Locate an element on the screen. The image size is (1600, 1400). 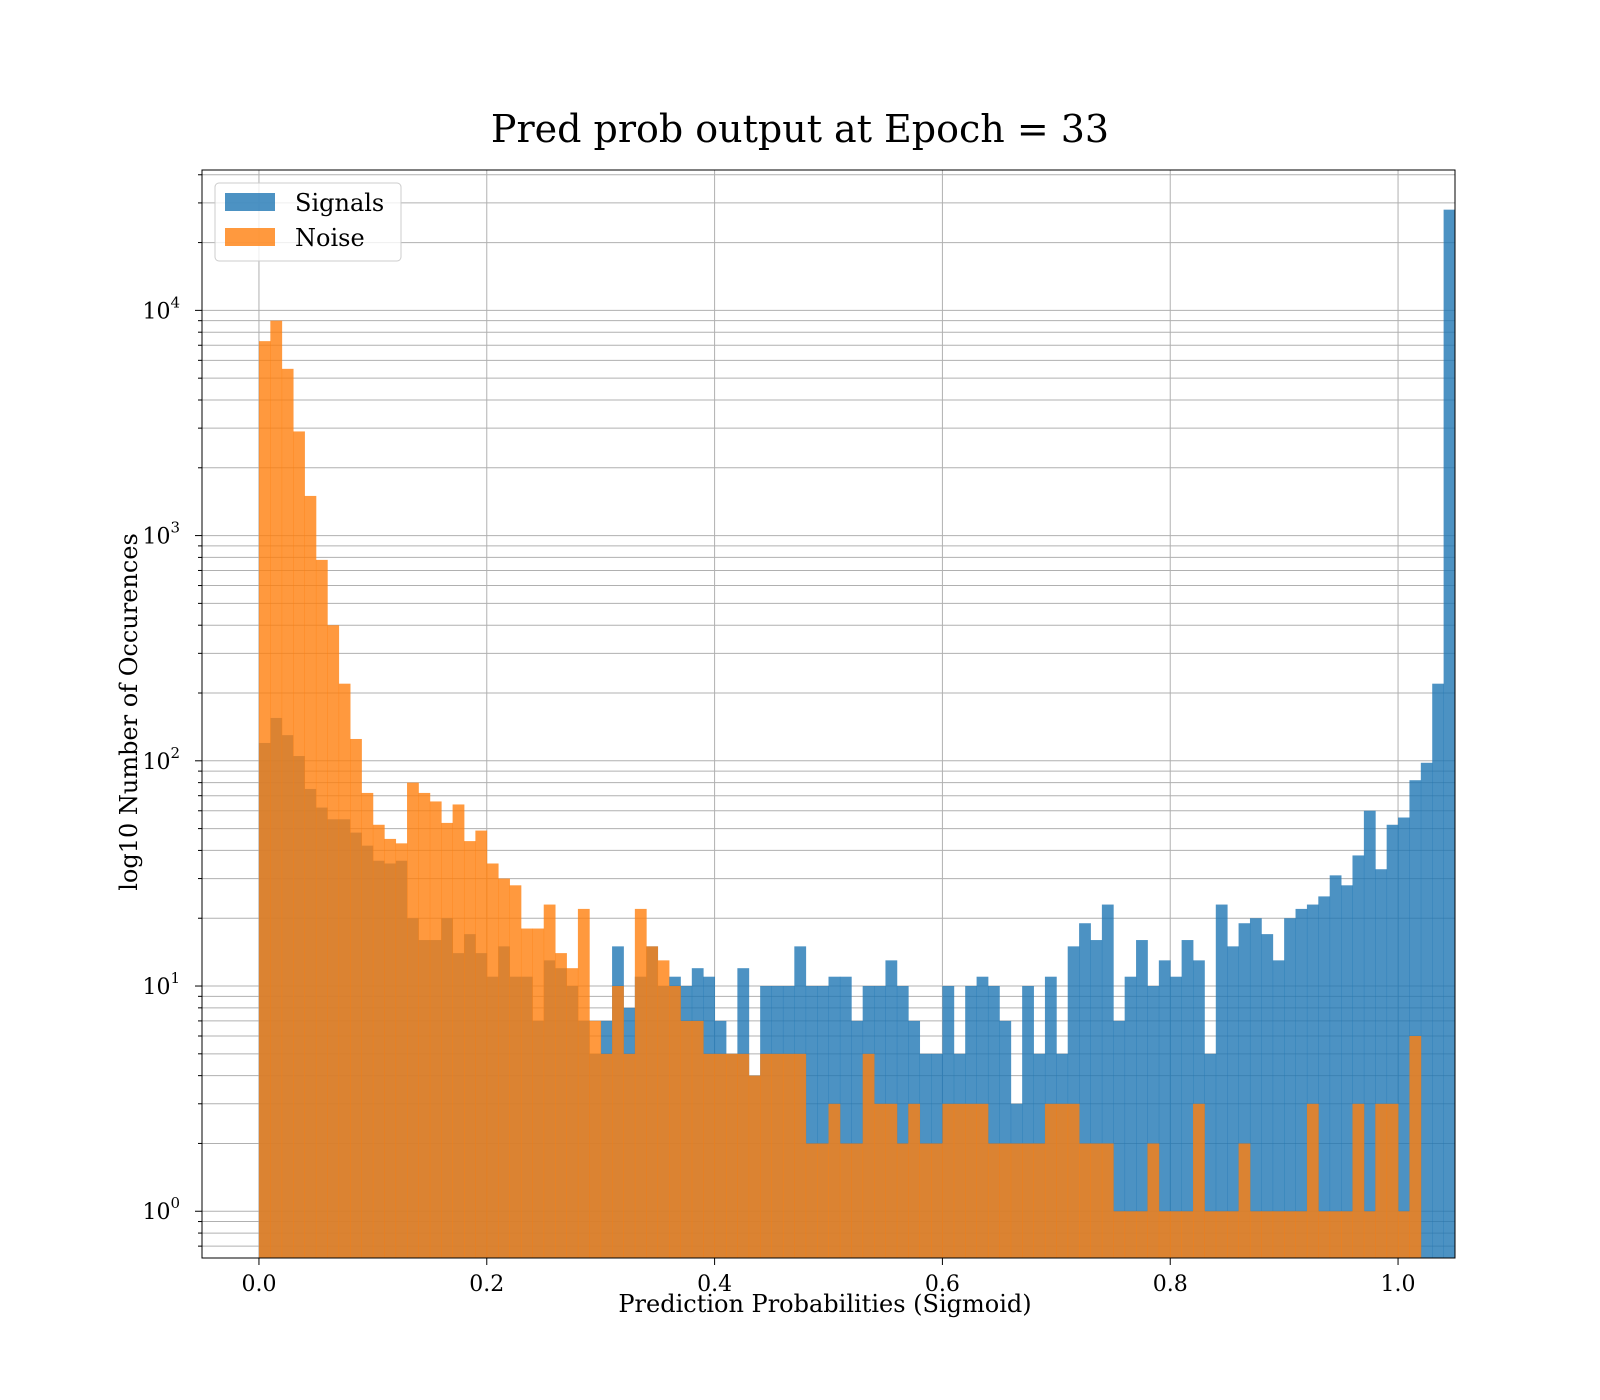
y-tick-label: 103 is located at coordinates (161, 534).